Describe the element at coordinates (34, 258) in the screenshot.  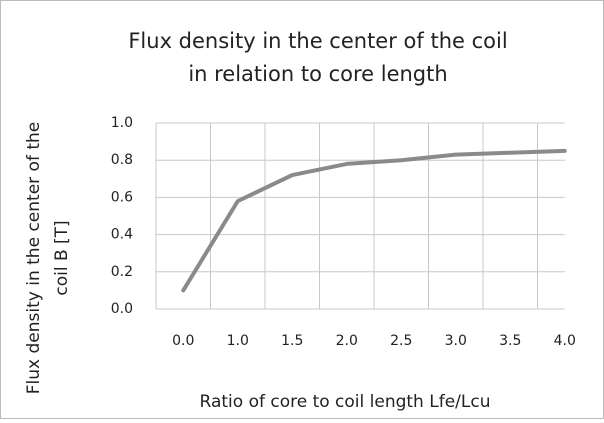
I see `y-axis-label: Flux density in the center of the` at that location.